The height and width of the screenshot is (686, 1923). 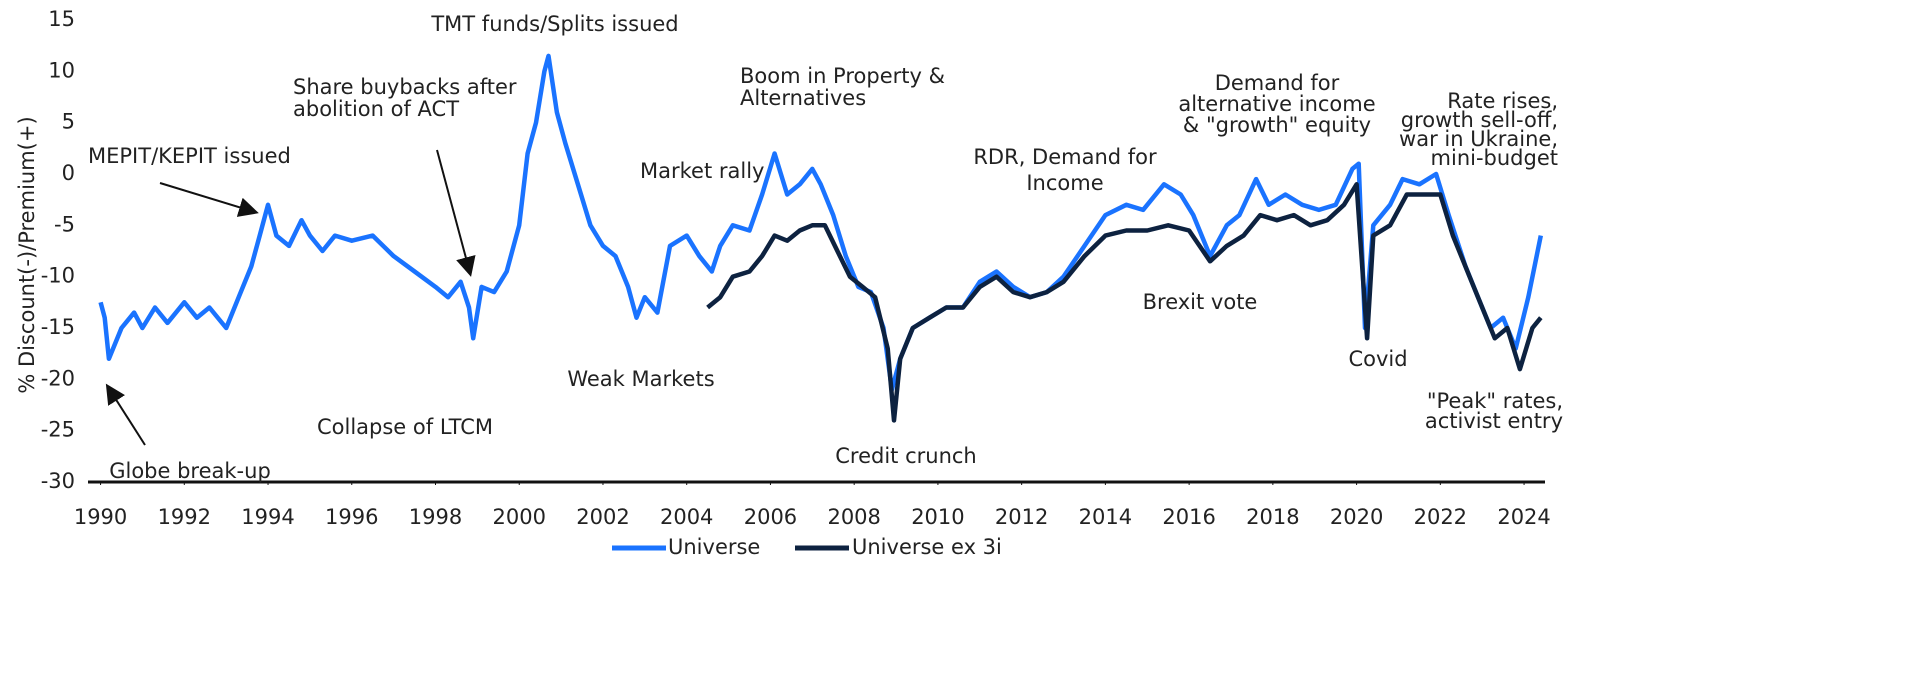 I want to click on legend-label: Universe ex 3i, so click(x=927, y=547).